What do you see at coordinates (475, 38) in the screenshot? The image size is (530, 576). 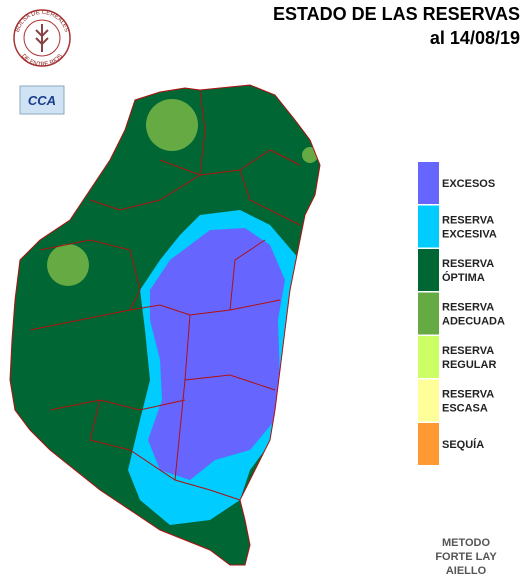 I see `date: al 14/08/19` at bounding box center [475, 38].